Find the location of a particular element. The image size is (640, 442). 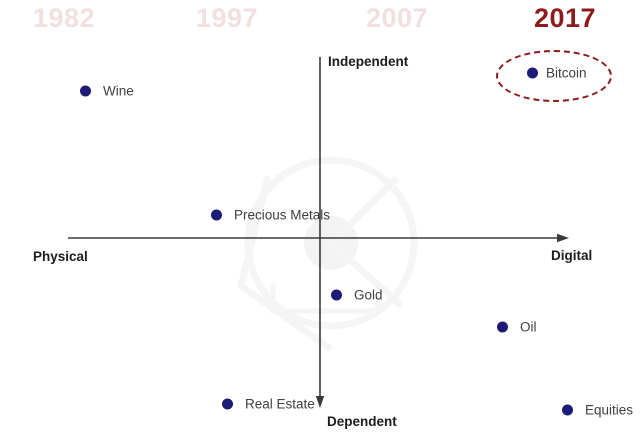

timeline-year-1997: 1997 is located at coordinates (227, 18).